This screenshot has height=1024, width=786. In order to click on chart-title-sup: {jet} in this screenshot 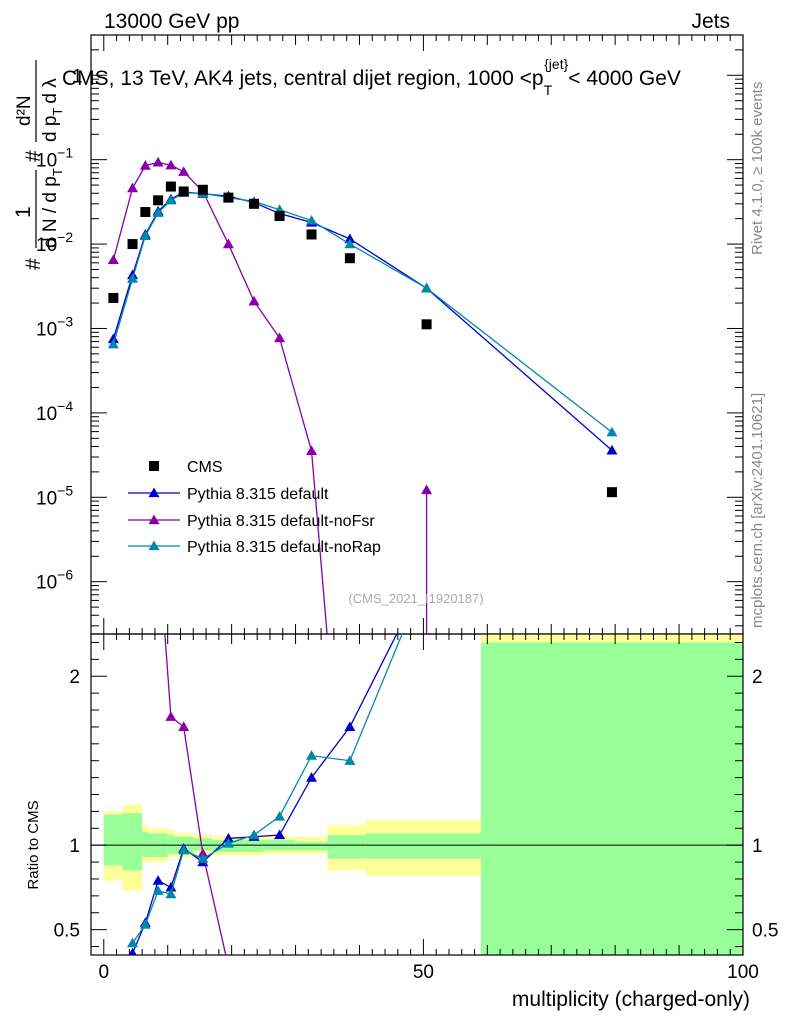, I will do `click(556, 64)`.